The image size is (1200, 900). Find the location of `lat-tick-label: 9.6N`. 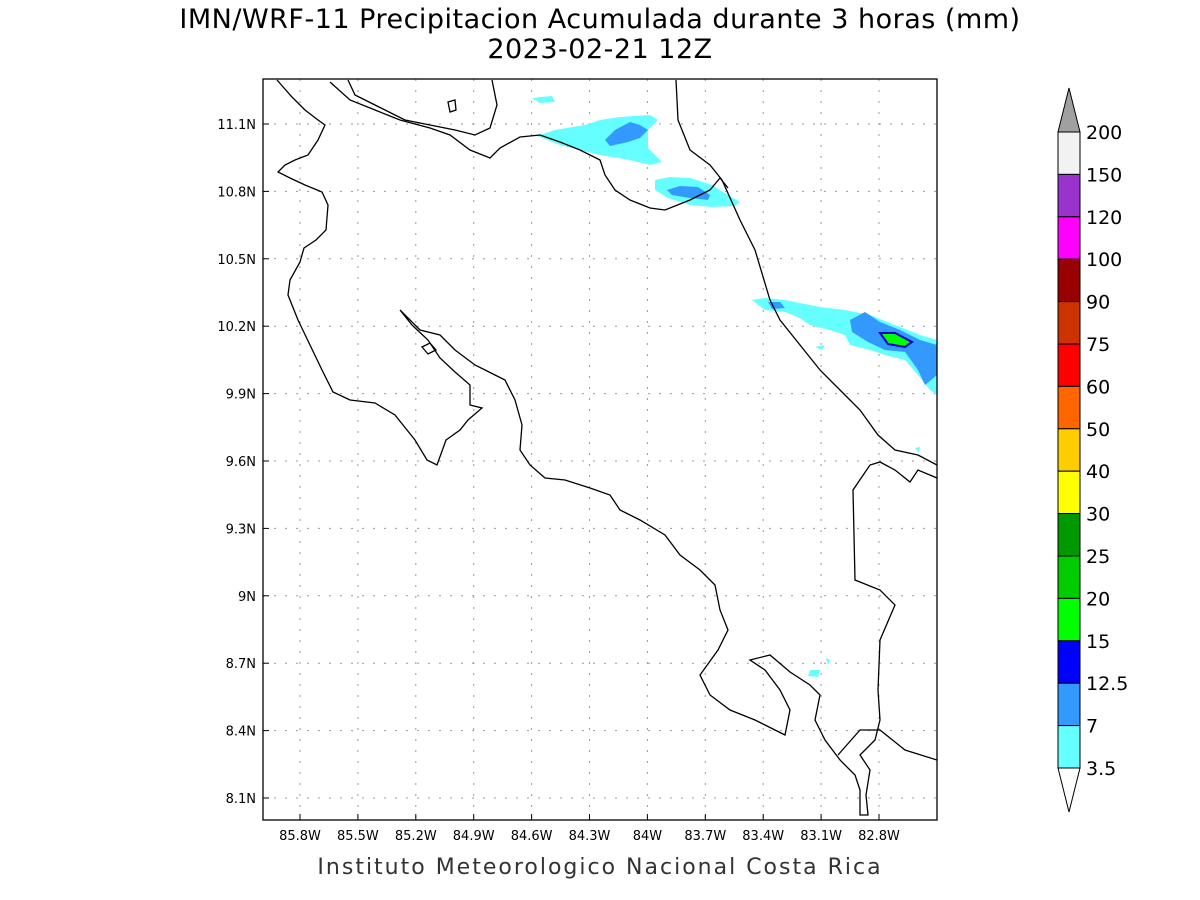

lat-tick-label: 9.6N is located at coordinates (241, 462).